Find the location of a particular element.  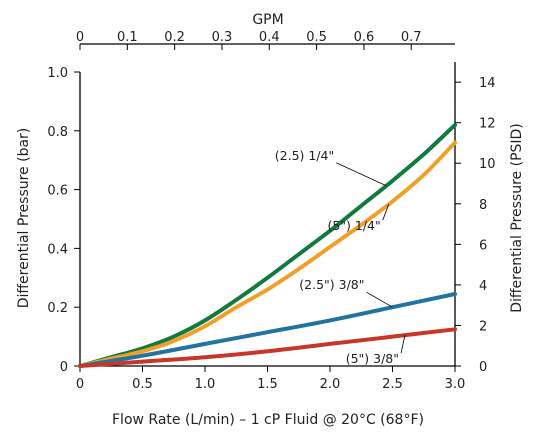

y2-tick-label: 14 is located at coordinates (487, 83).